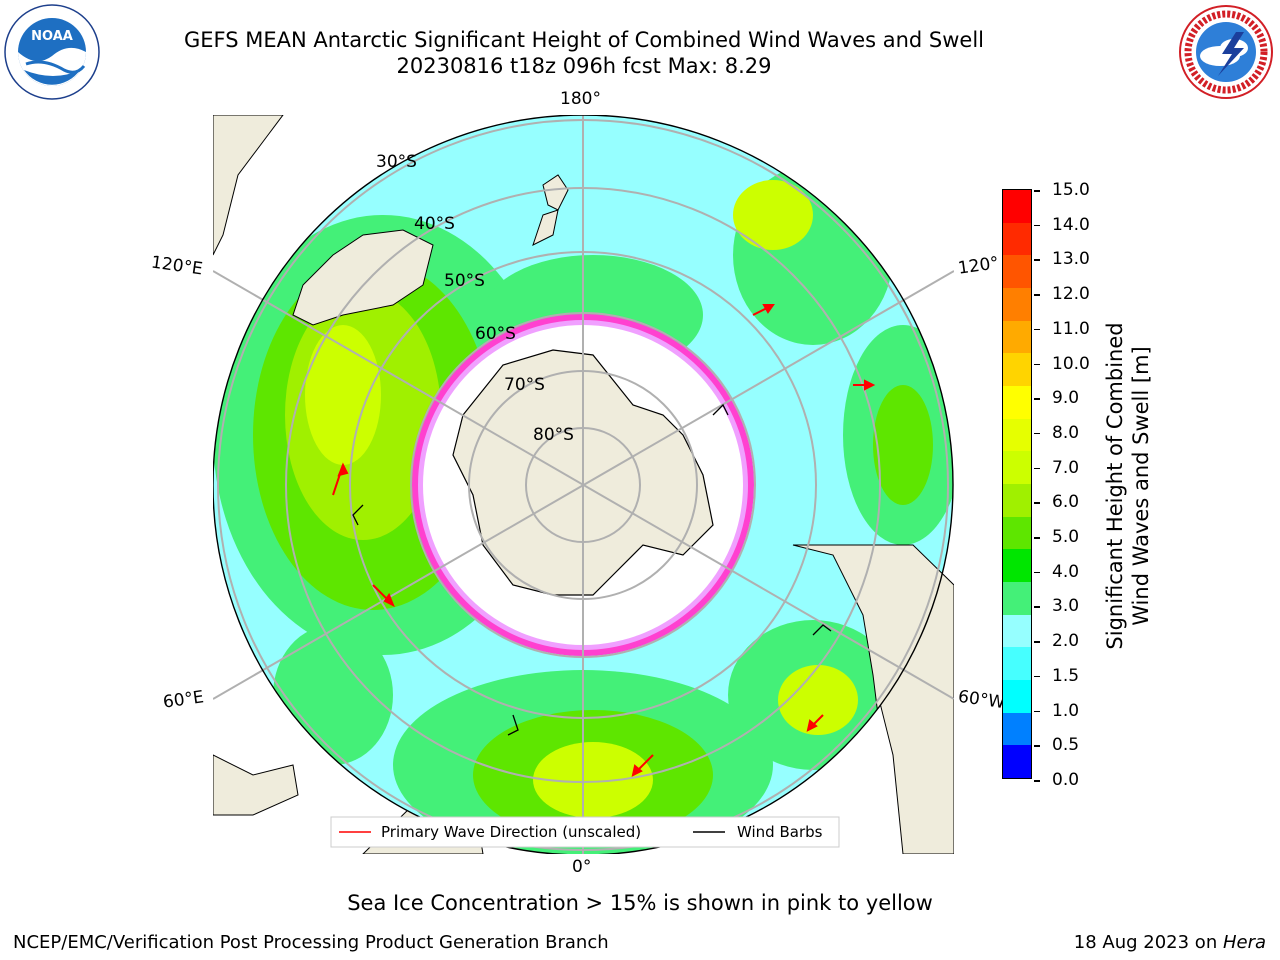 The width and height of the screenshot is (1280, 960). Describe the element at coordinates (1066, 398) in the screenshot. I see `colorbar-tick-label: 9.0` at that location.